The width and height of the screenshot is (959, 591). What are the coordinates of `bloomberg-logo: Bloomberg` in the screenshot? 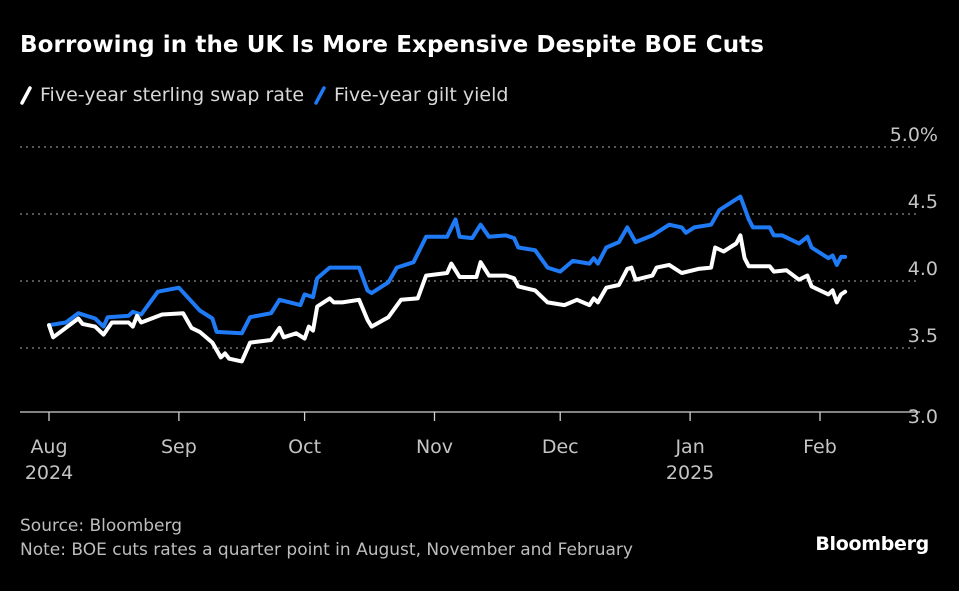 It's located at (872, 544).